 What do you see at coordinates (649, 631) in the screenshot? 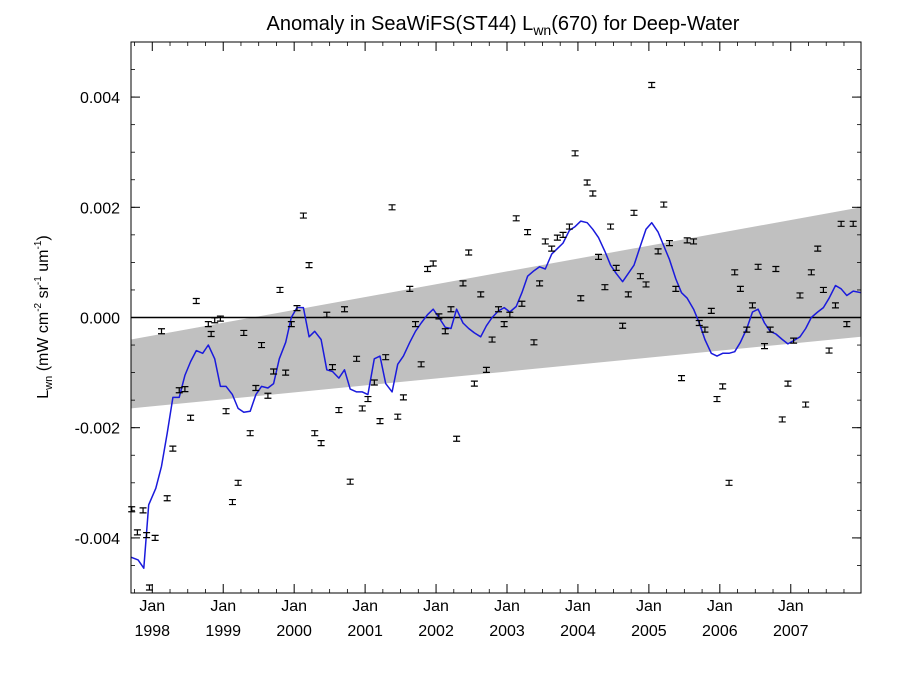
I see `x-tick-label-year: 2005` at bounding box center [649, 631].